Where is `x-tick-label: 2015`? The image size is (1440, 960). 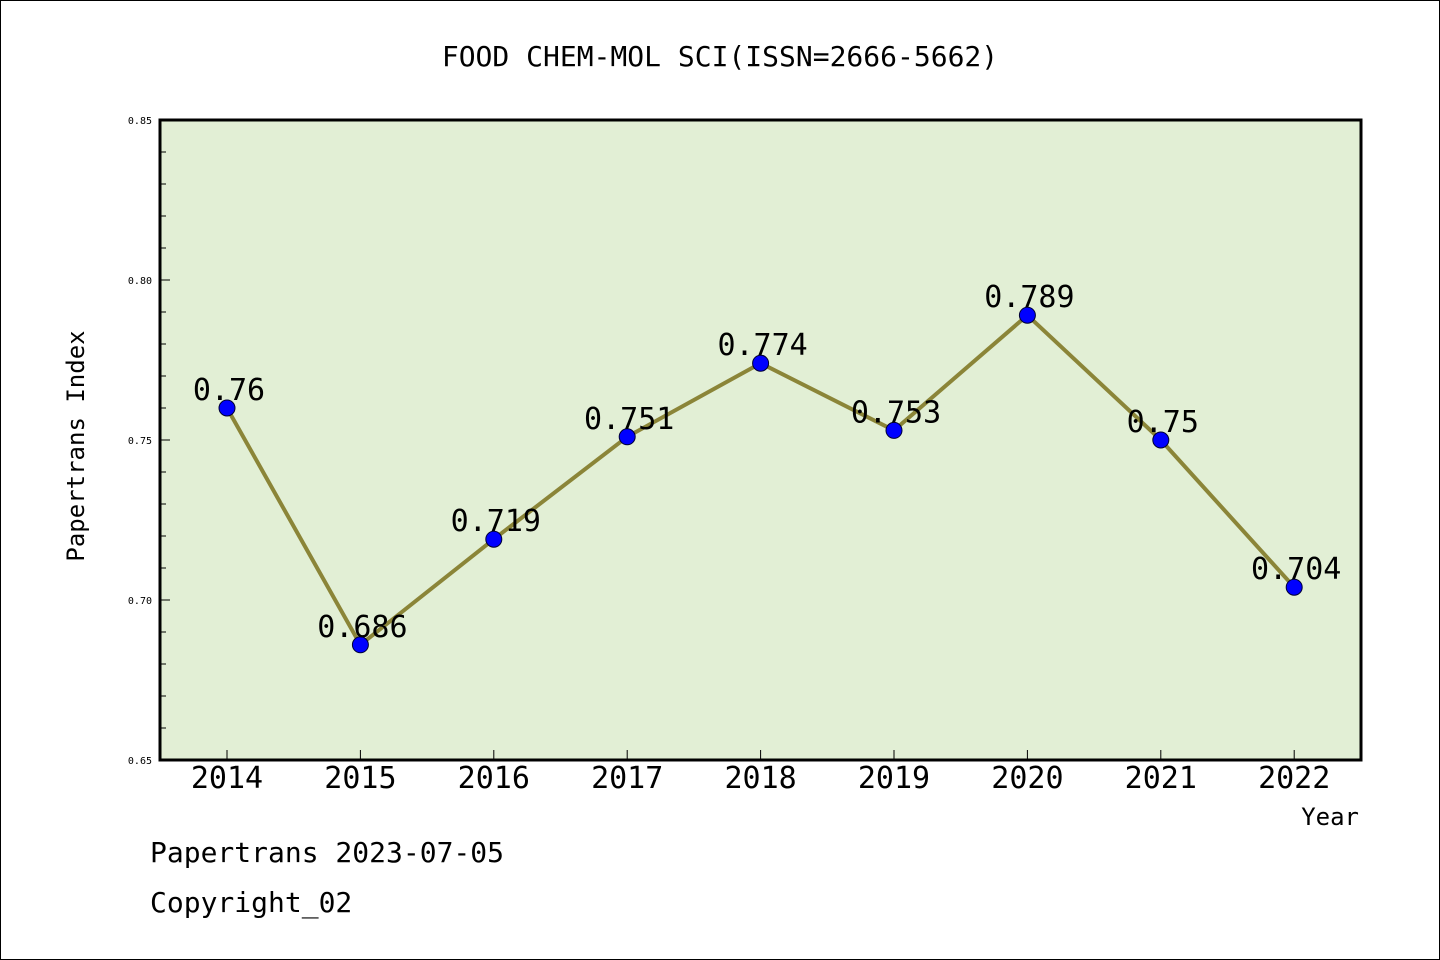
x-tick-label: 2015 is located at coordinates (360, 778).